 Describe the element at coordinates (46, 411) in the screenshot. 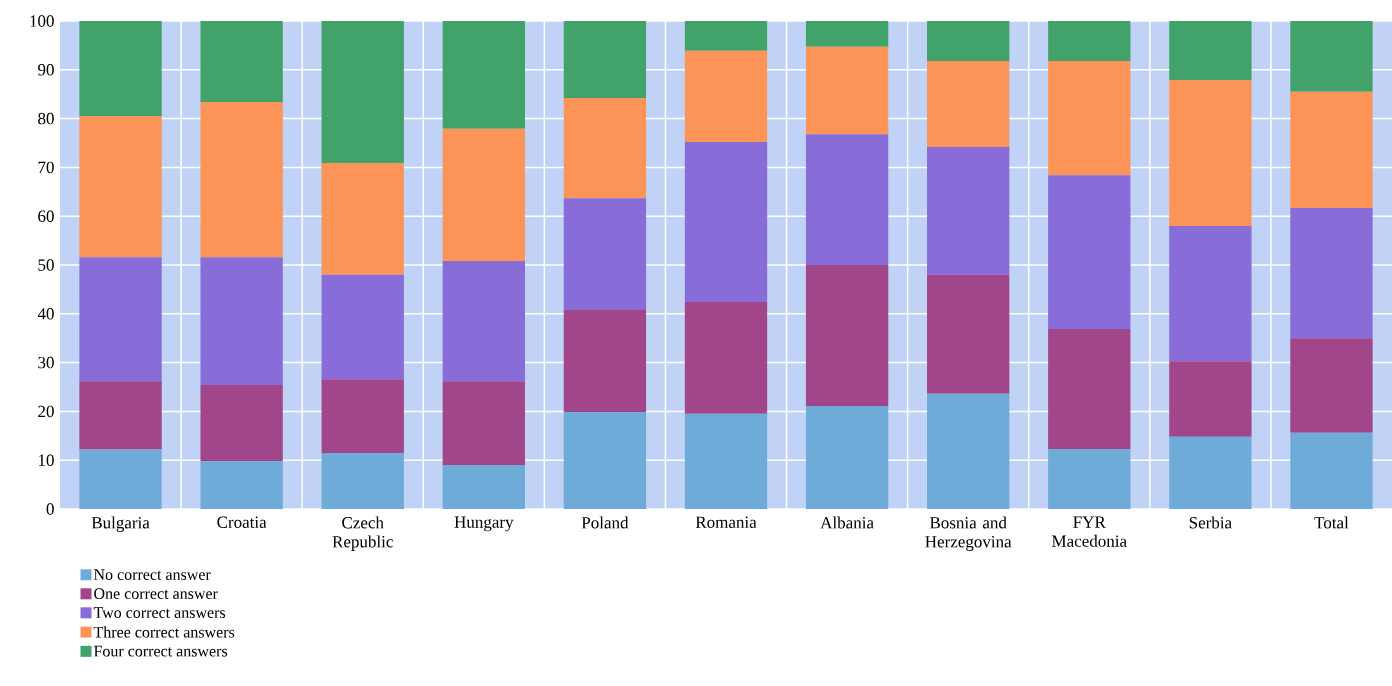

I see `y-tick-label: 20` at that location.